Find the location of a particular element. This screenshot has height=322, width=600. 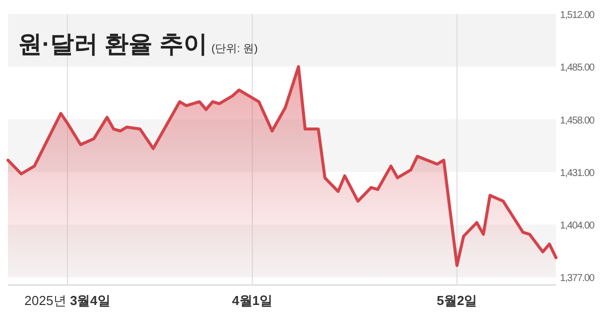

y-tick-label: 1,431.00 is located at coordinates (578, 173).